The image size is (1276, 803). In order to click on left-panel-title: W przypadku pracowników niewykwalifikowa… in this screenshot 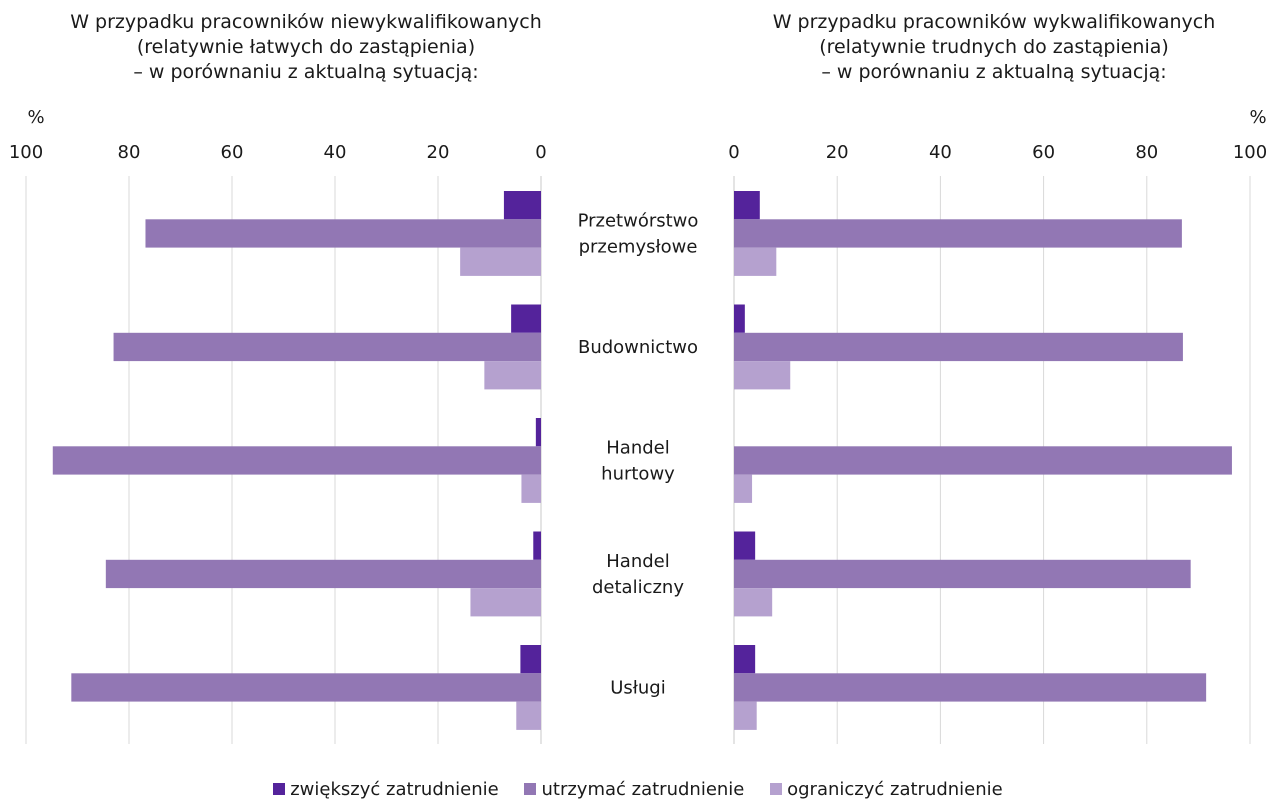, I will do `click(306, 47)`.